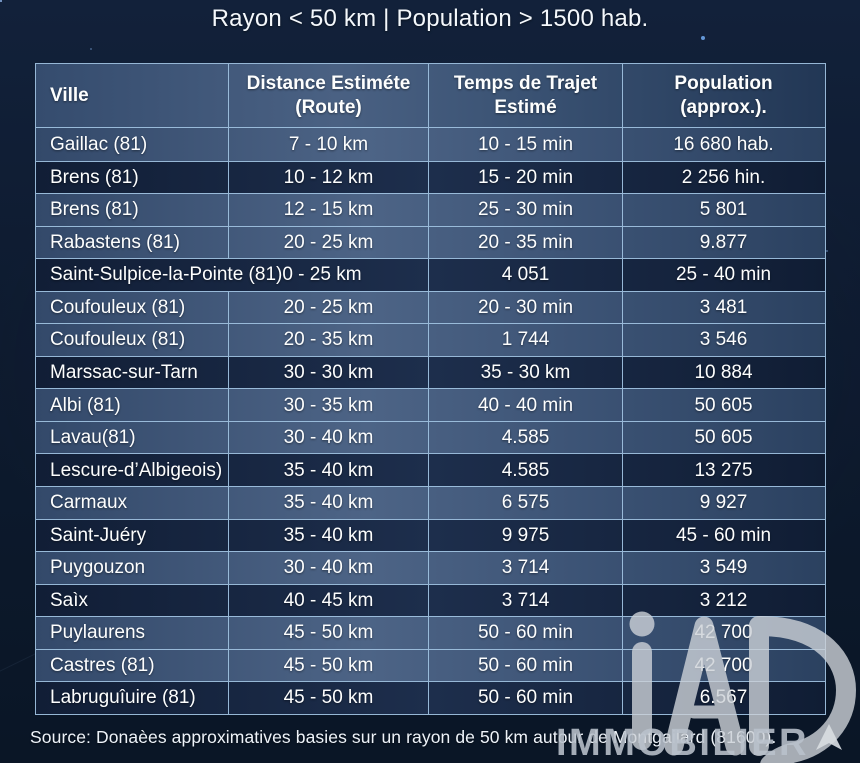 The height and width of the screenshot is (763, 860). I want to click on cell-population: 6.567, so click(723, 698).